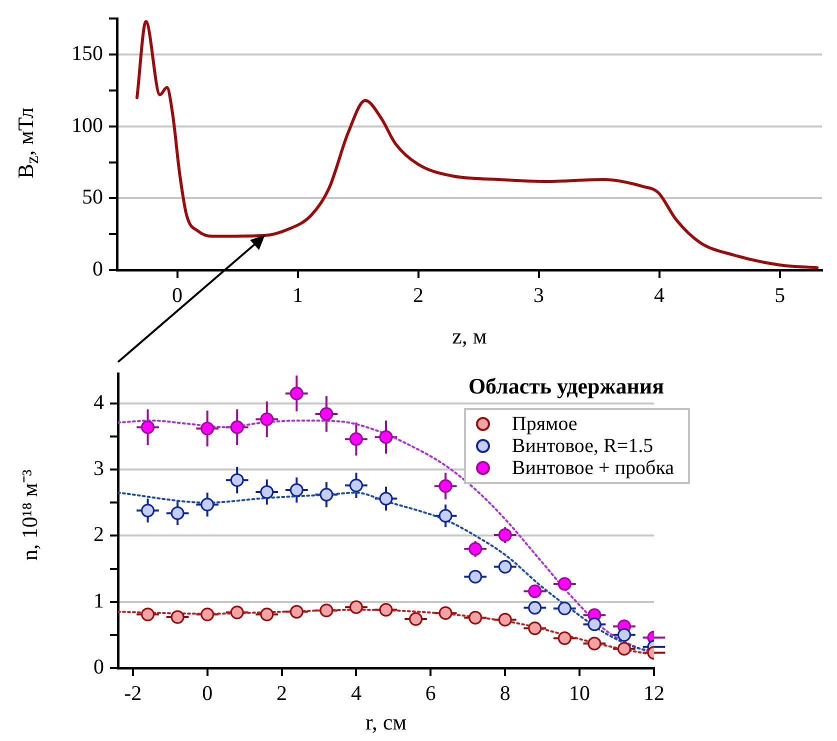  I want to click on x-tick-label: 1, so click(298, 295).